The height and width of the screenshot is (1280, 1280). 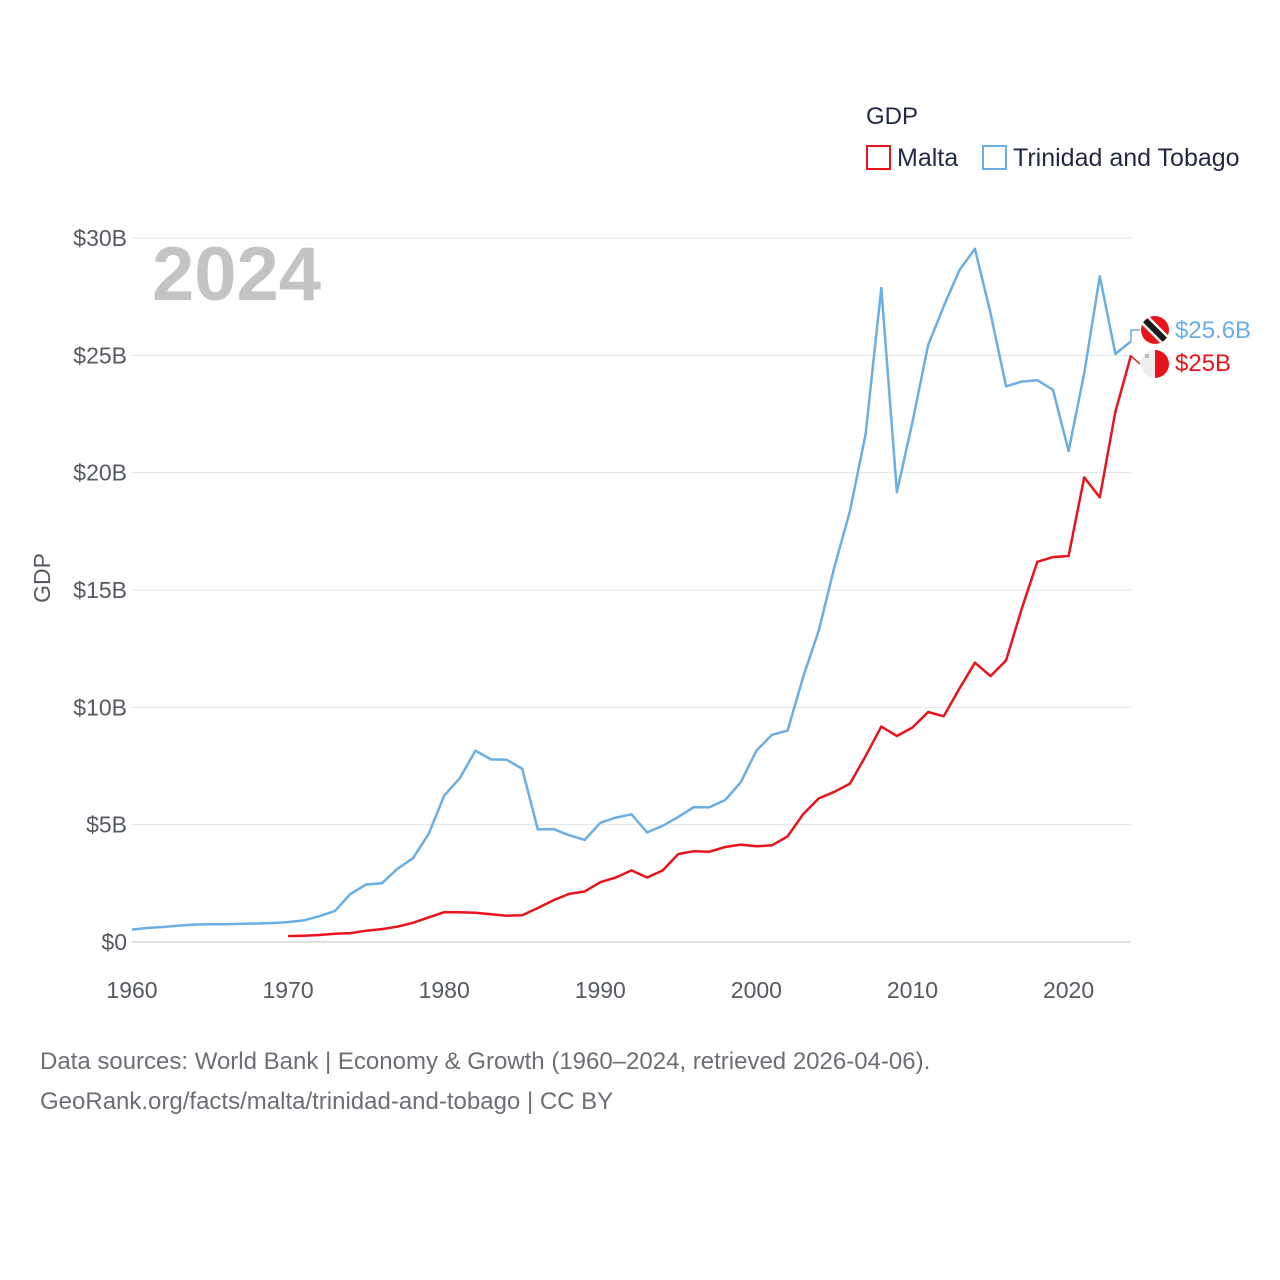 What do you see at coordinates (892, 116) in the screenshot?
I see `legend-title: GDP` at bounding box center [892, 116].